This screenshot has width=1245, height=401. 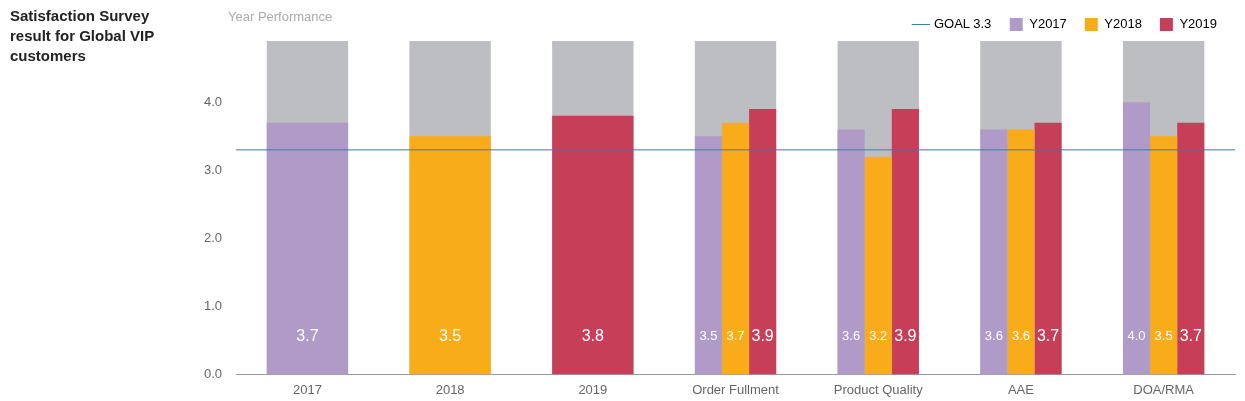 I want to click on x-tick-label: AAE, so click(x=1021, y=389).